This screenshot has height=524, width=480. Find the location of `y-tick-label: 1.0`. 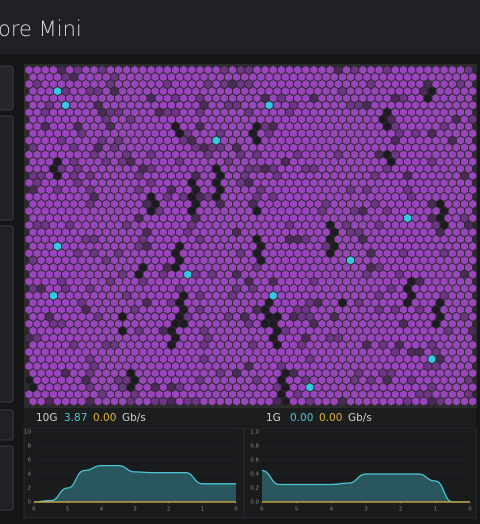

y-tick-label: 1.0 is located at coordinates (254, 433).